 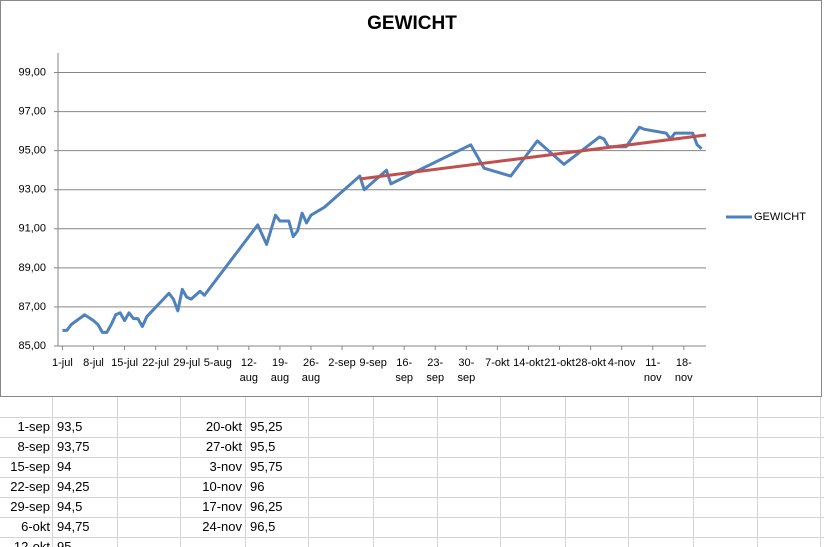 I want to click on x-tick-label: 9-sep, so click(x=373, y=363).